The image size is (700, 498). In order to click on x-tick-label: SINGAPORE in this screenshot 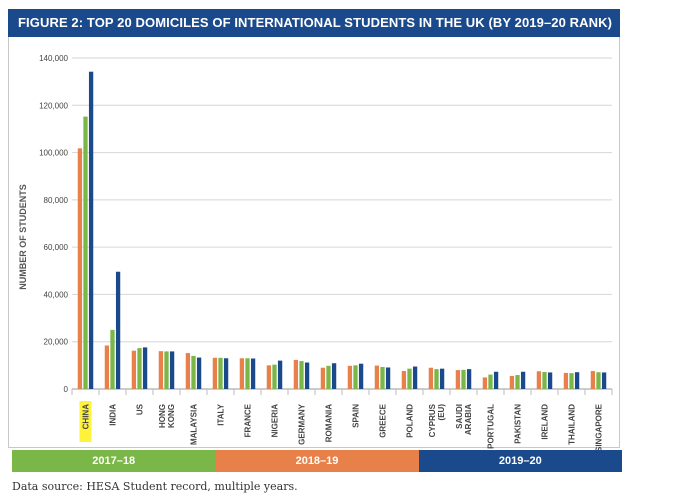, I will do `click(599, 426)`.